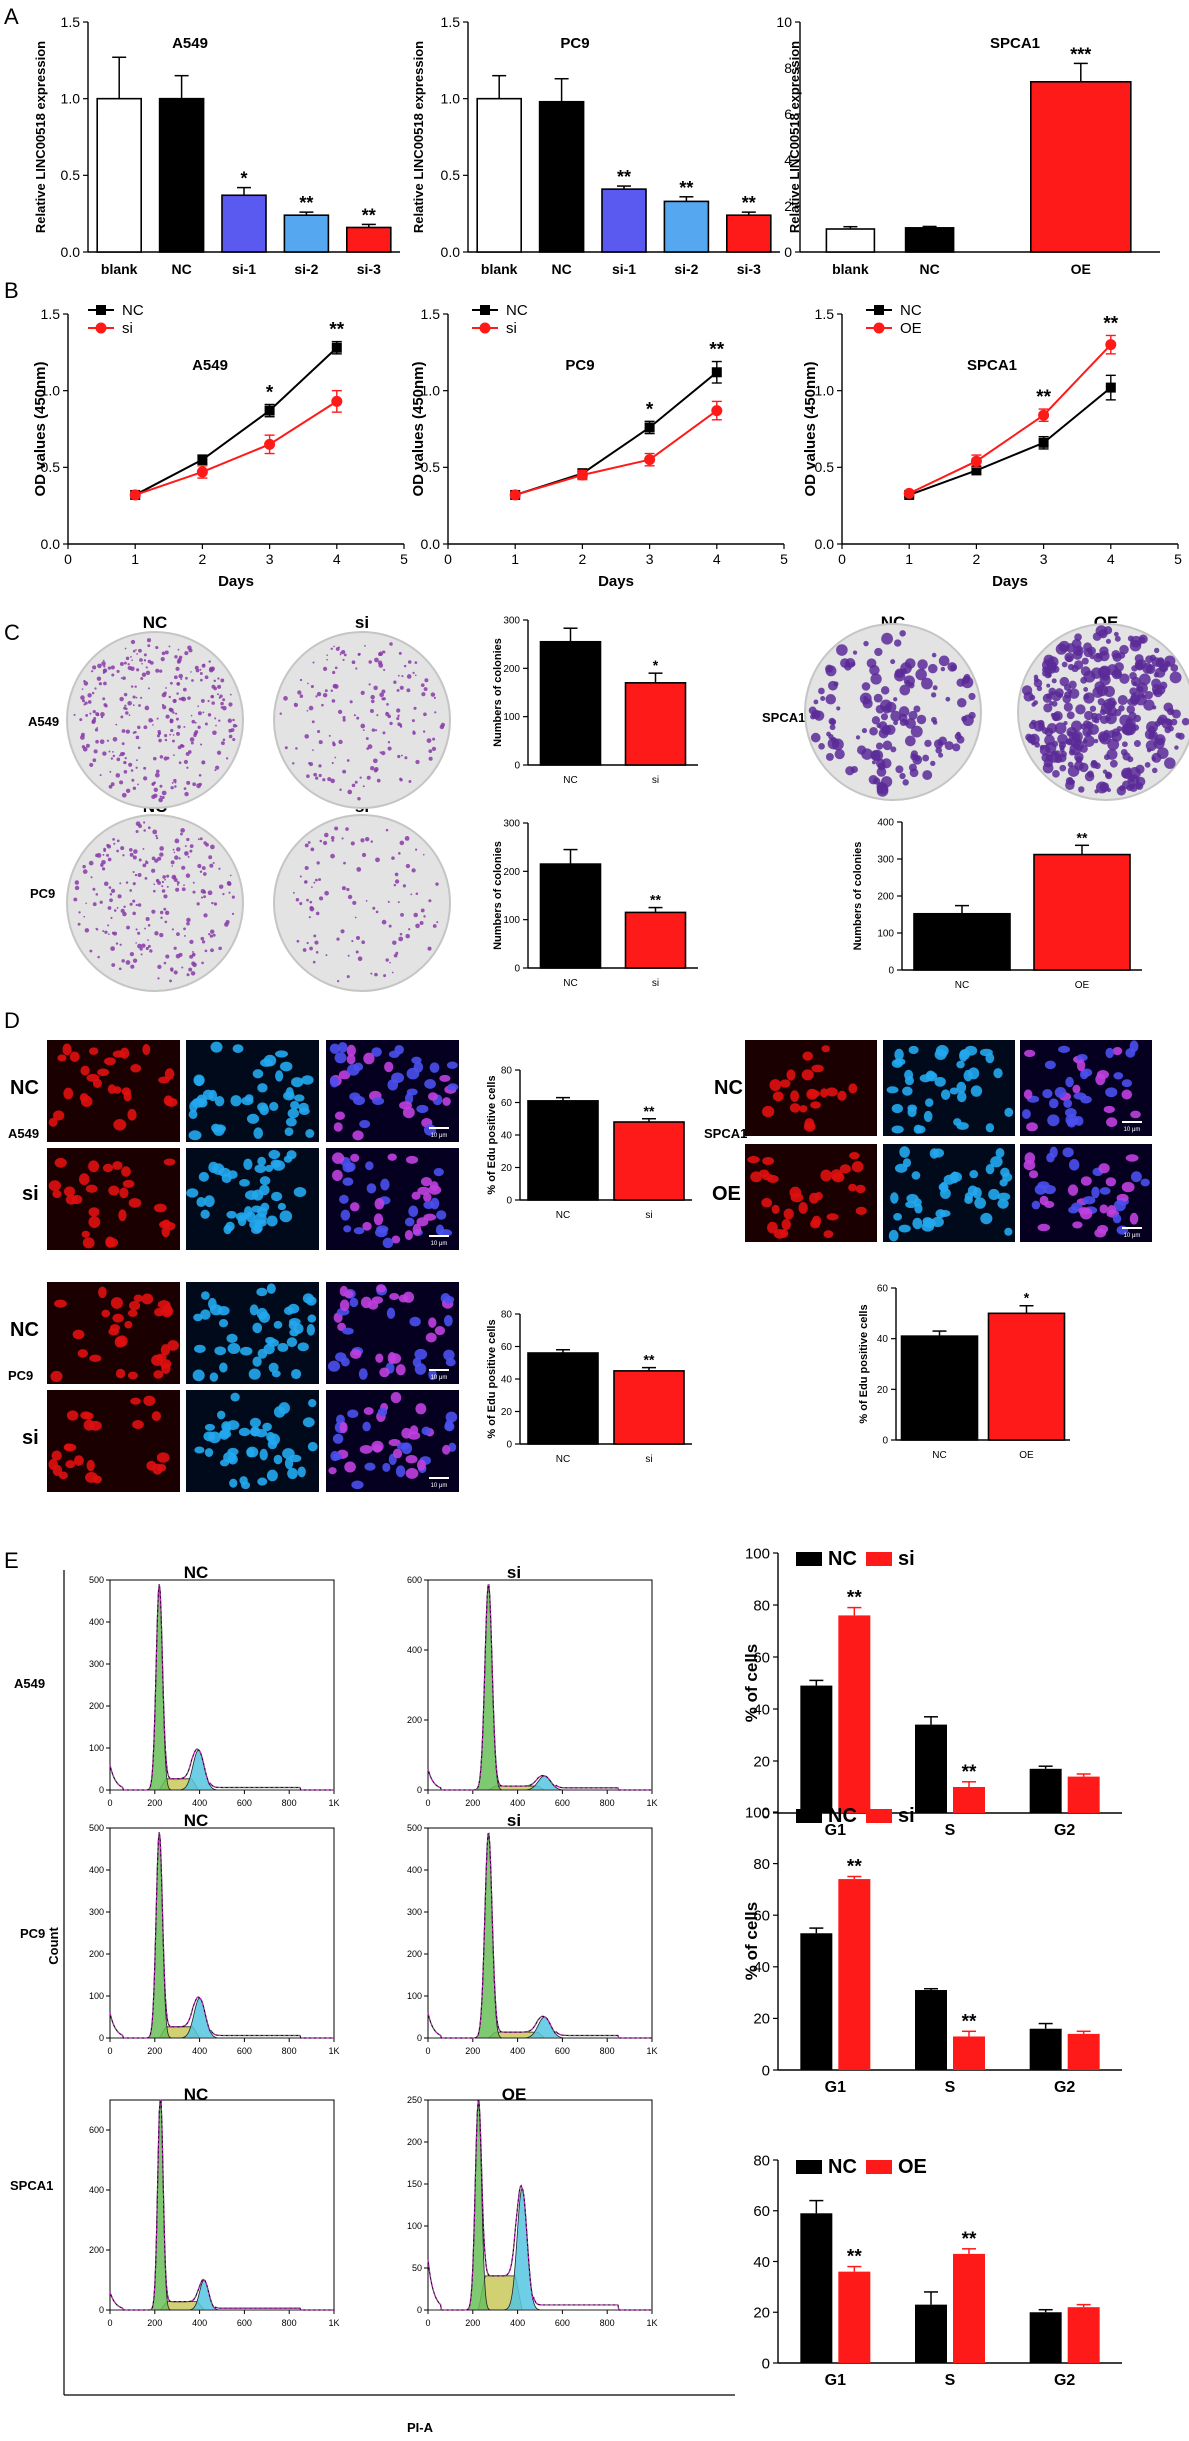 This screenshot has width=1189, height=2441. Describe the element at coordinates (507, 1168) in the screenshot. I see `y-tick-label: 20` at that location.